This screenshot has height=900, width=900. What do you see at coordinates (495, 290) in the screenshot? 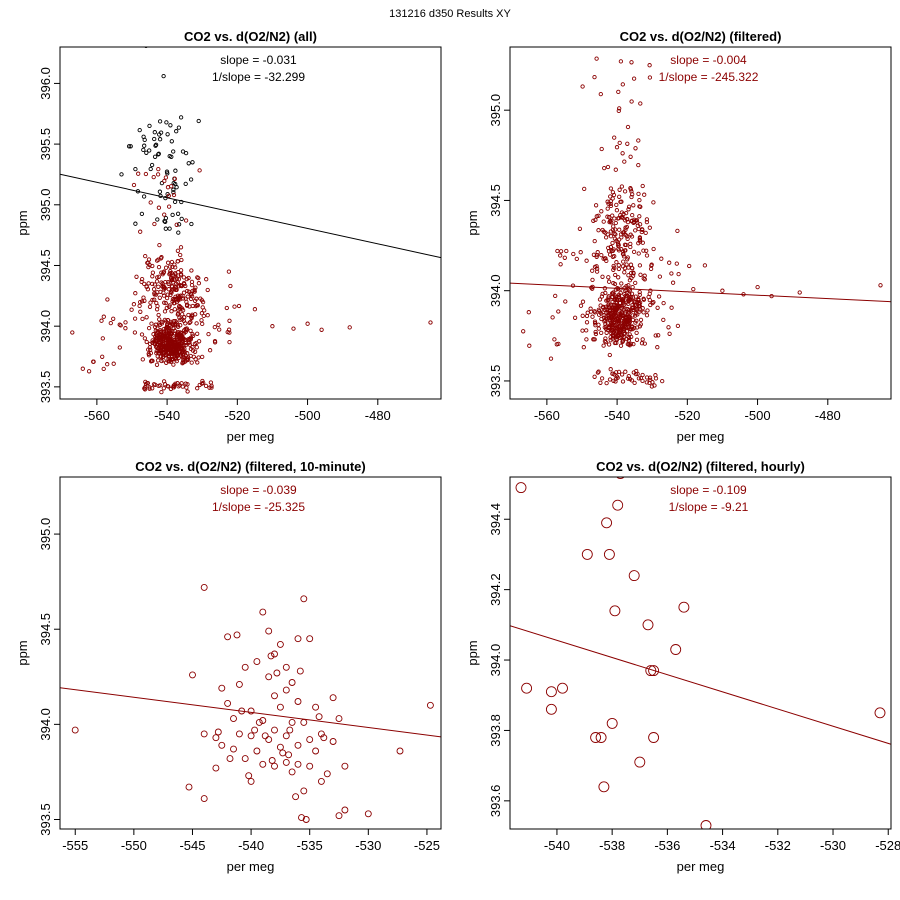
I see `y-tick-label: 394.0` at bounding box center [495, 290].